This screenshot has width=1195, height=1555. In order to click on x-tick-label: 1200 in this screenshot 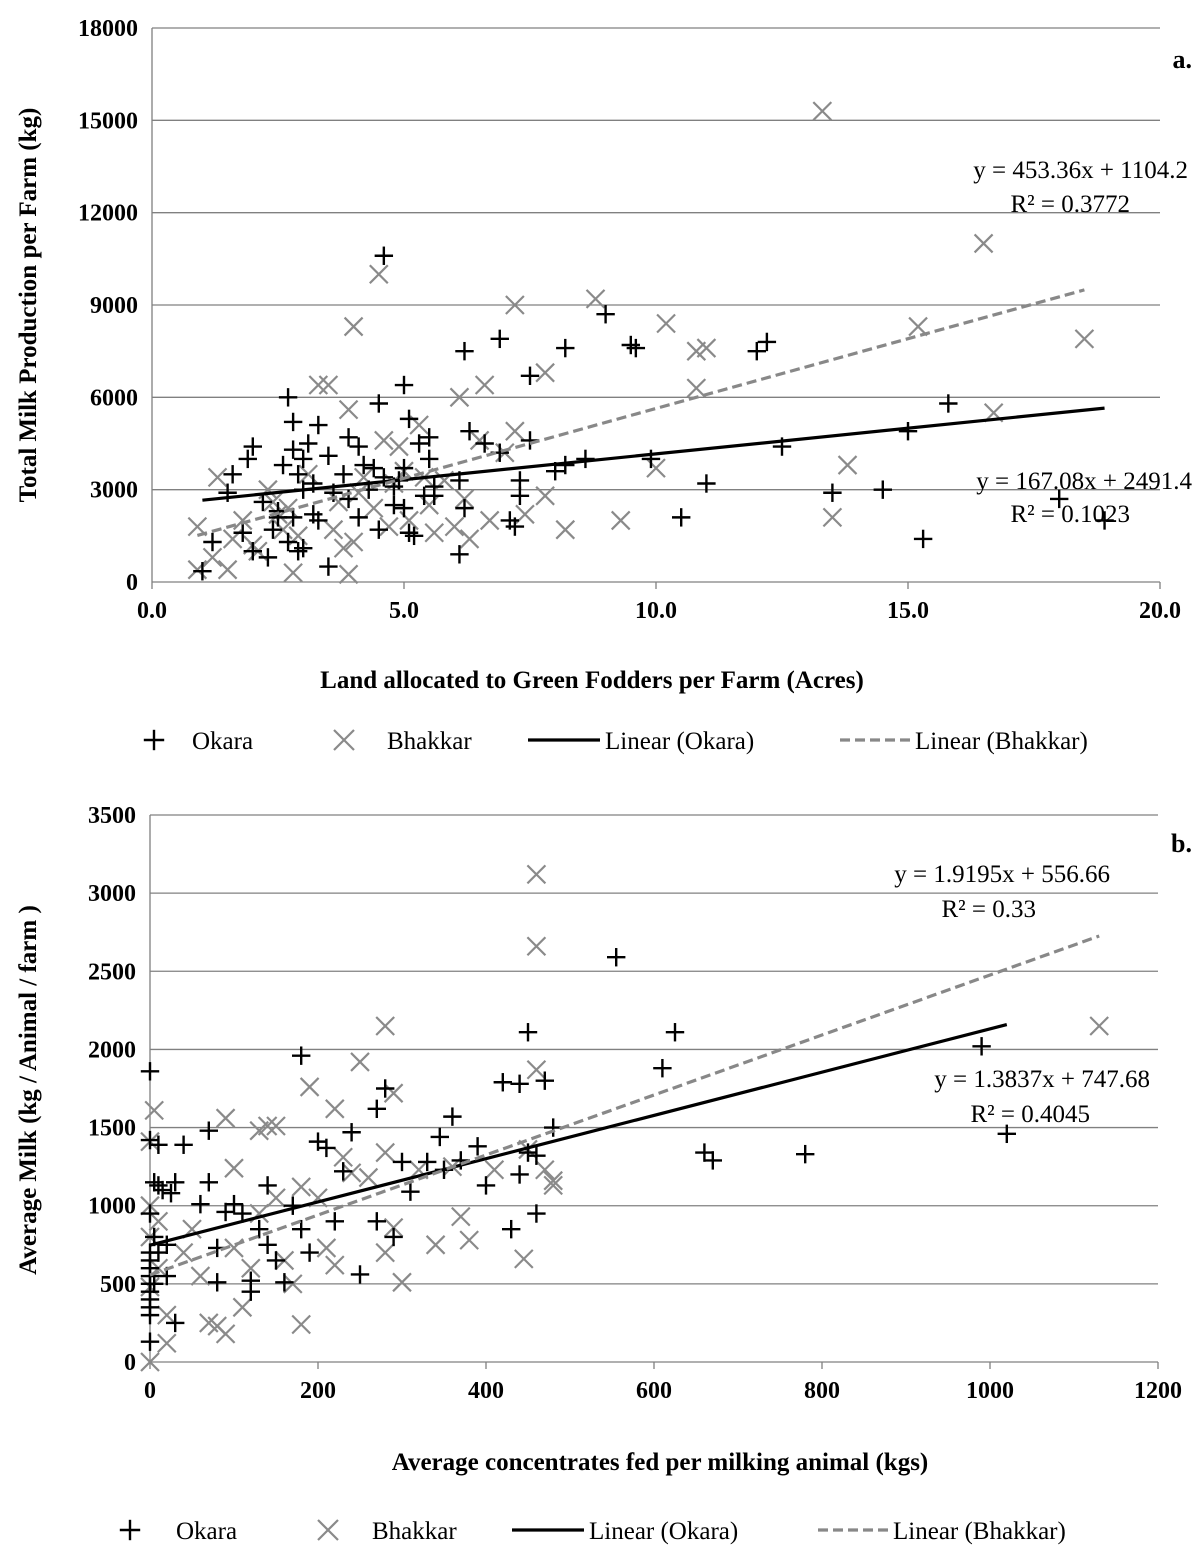, I will do `click(1158, 1391)`.